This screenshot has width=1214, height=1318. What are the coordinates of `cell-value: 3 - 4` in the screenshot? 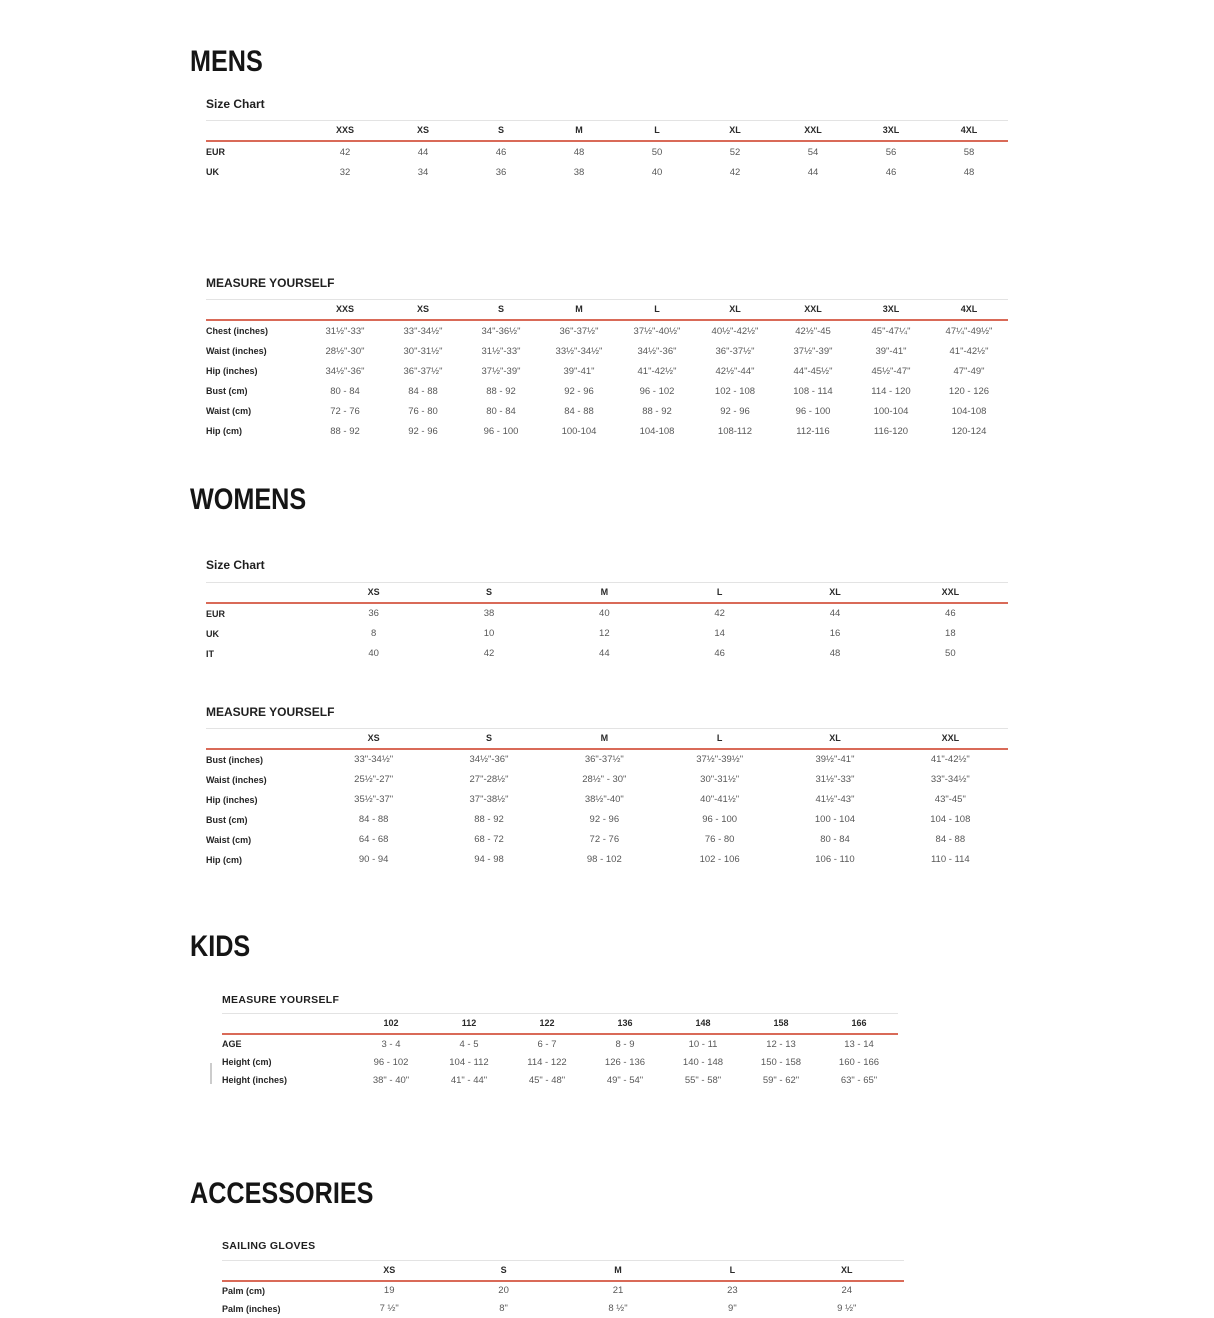 It's located at (391, 1044).